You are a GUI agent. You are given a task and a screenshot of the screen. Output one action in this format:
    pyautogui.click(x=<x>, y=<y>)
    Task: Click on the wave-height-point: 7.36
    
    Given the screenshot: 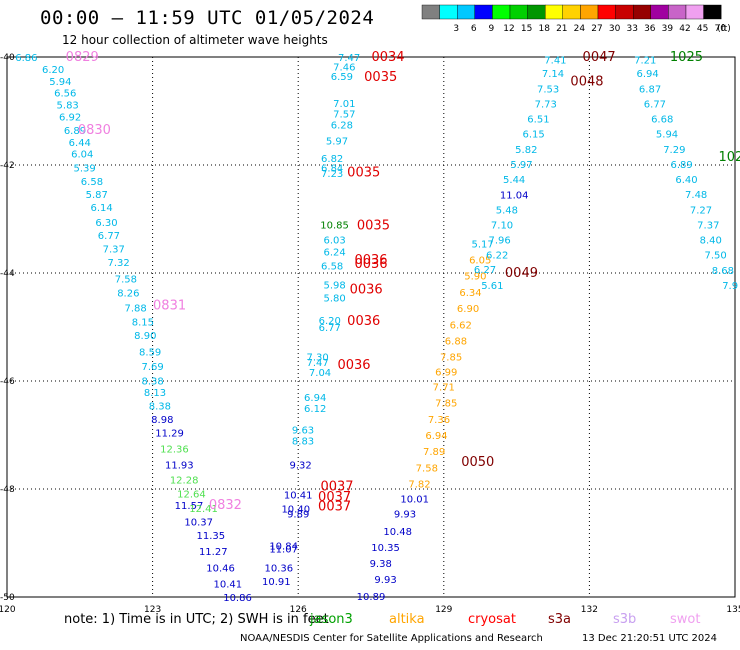 What is the action you would take?
    pyautogui.click(x=439, y=420)
    